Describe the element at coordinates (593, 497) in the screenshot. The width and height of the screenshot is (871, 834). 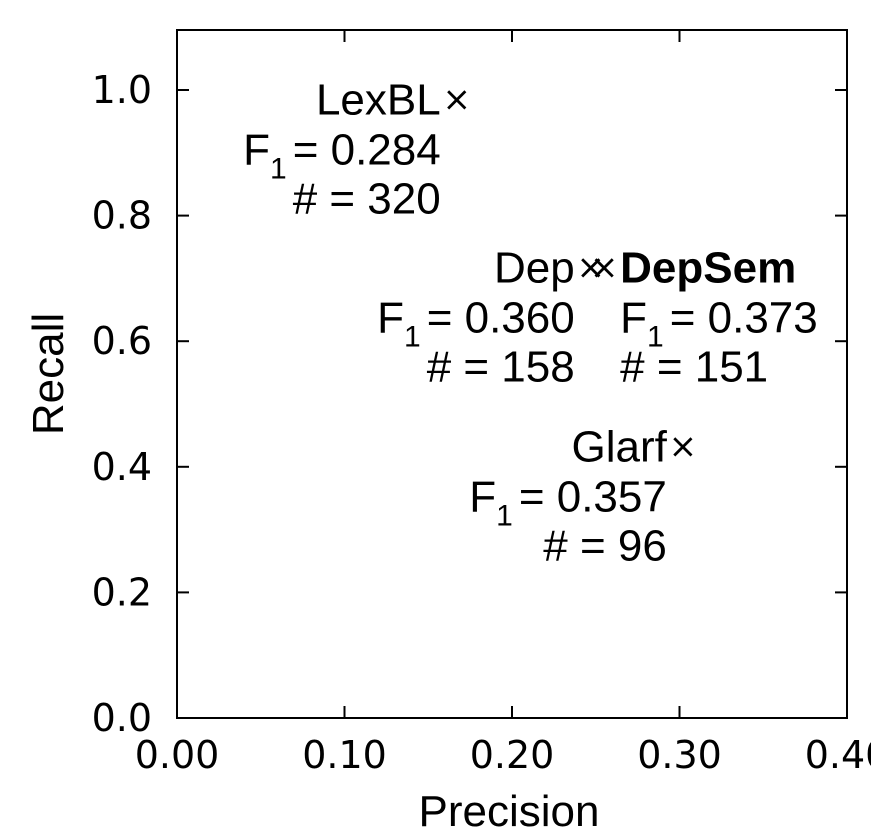
I see `f1-value: = 0.357` at that location.